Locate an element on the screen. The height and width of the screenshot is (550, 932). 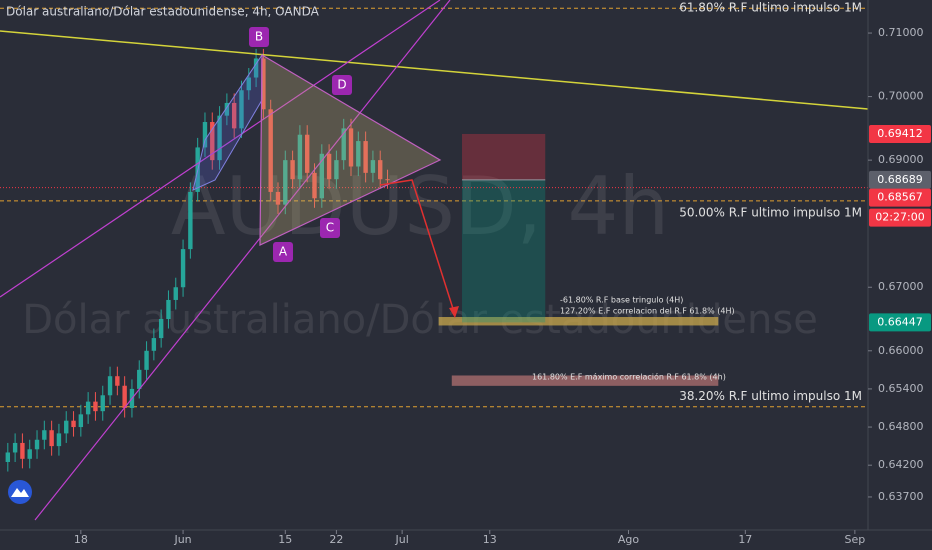
price-axis is located at coordinates (900, 275).